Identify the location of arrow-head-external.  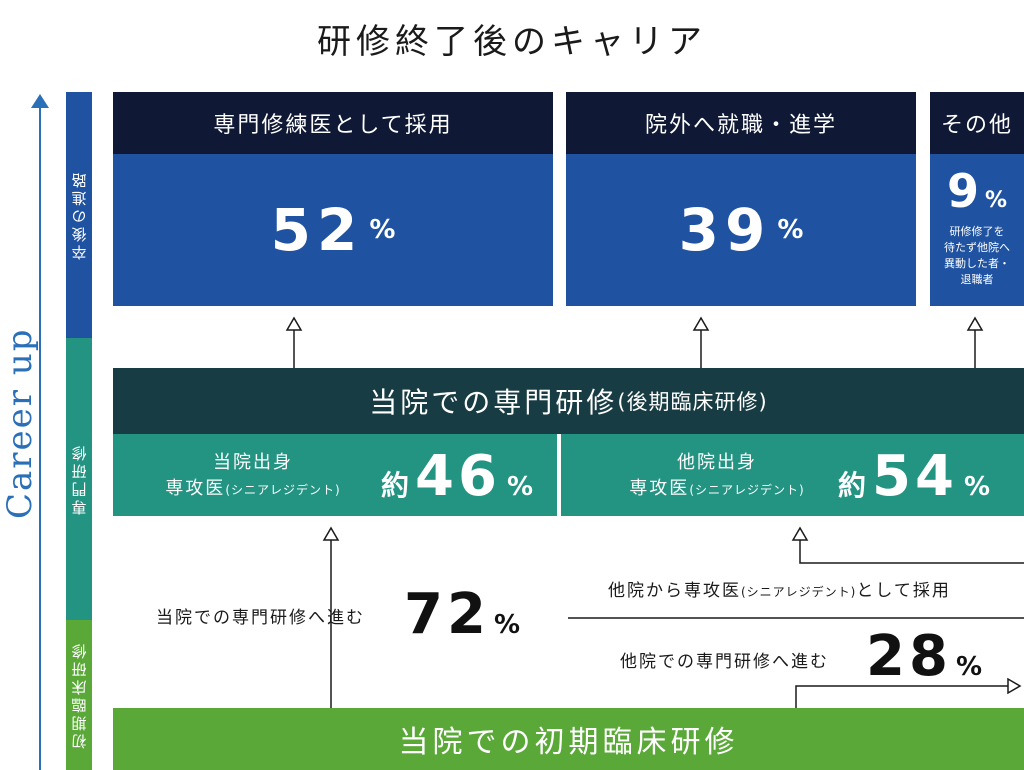
(701, 323).